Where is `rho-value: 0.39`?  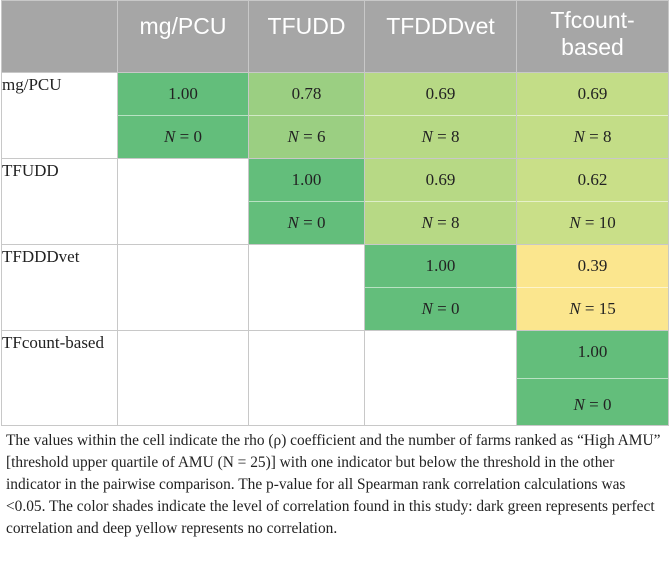
rho-value: 0.39 is located at coordinates (592, 265).